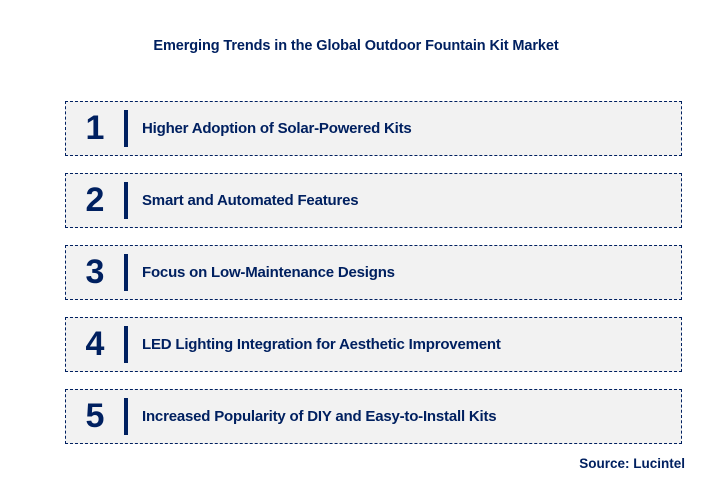  Describe the element at coordinates (95, 343) in the screenshot. I see `trend-number: 4` at that location.